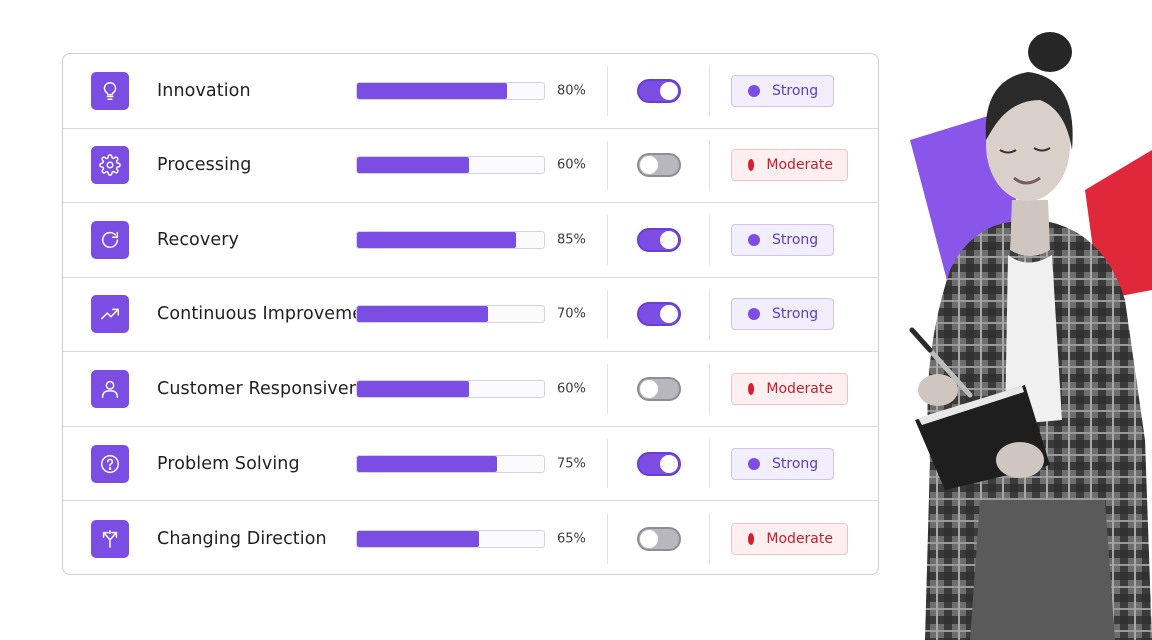 This screenshot has height=640, width=1152. I want to click on competency-row: Problem Solving 75% Strong, so click(470, 464).